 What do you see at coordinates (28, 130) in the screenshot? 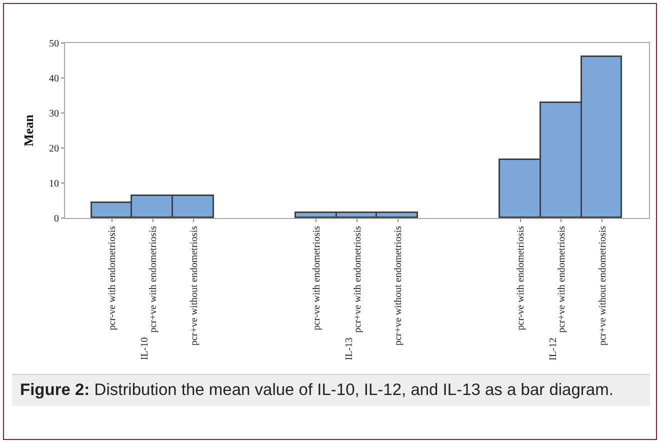
I see `y-axis-title: Mean` at bounding box center [28, 130].